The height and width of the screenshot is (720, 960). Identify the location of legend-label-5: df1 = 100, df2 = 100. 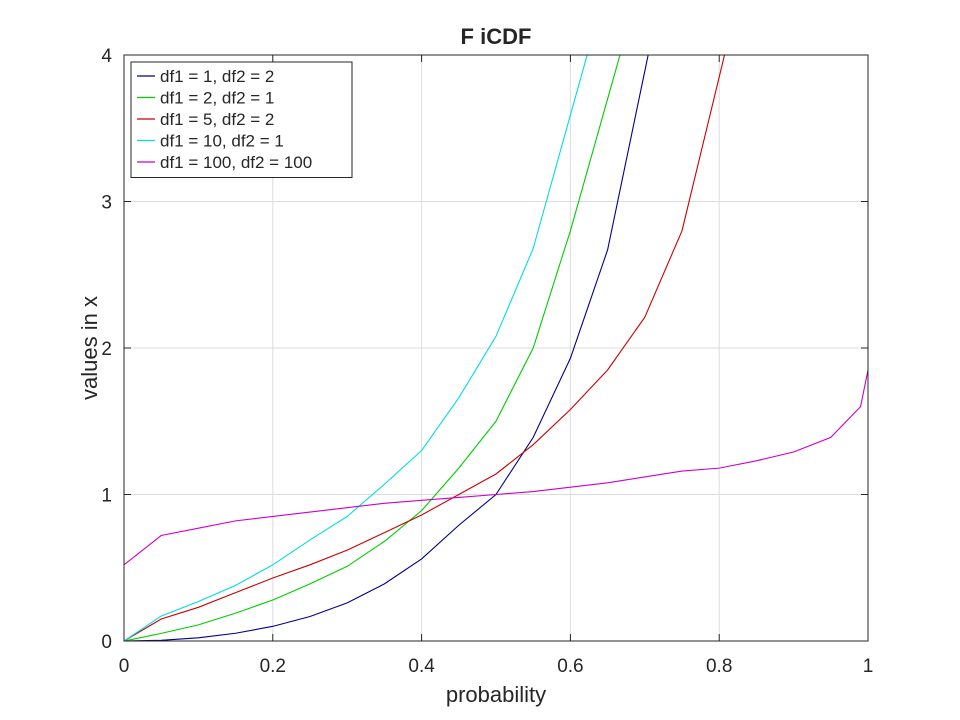
(236, 162).